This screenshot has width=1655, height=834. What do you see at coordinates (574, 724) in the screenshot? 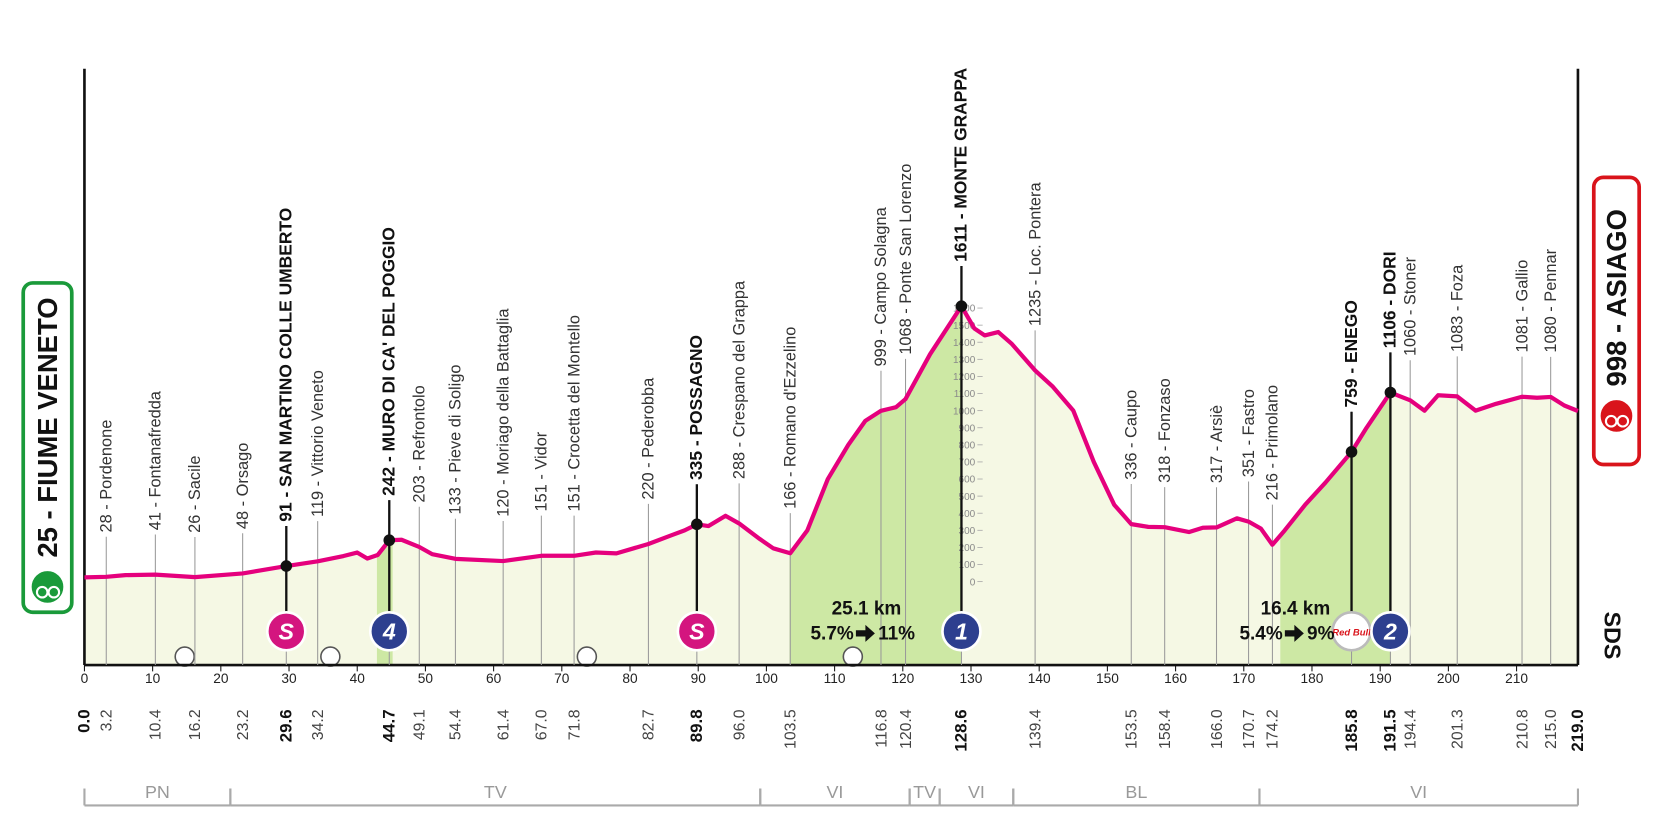
I see `km-label: 71.8` at bounding box center [574, 724].